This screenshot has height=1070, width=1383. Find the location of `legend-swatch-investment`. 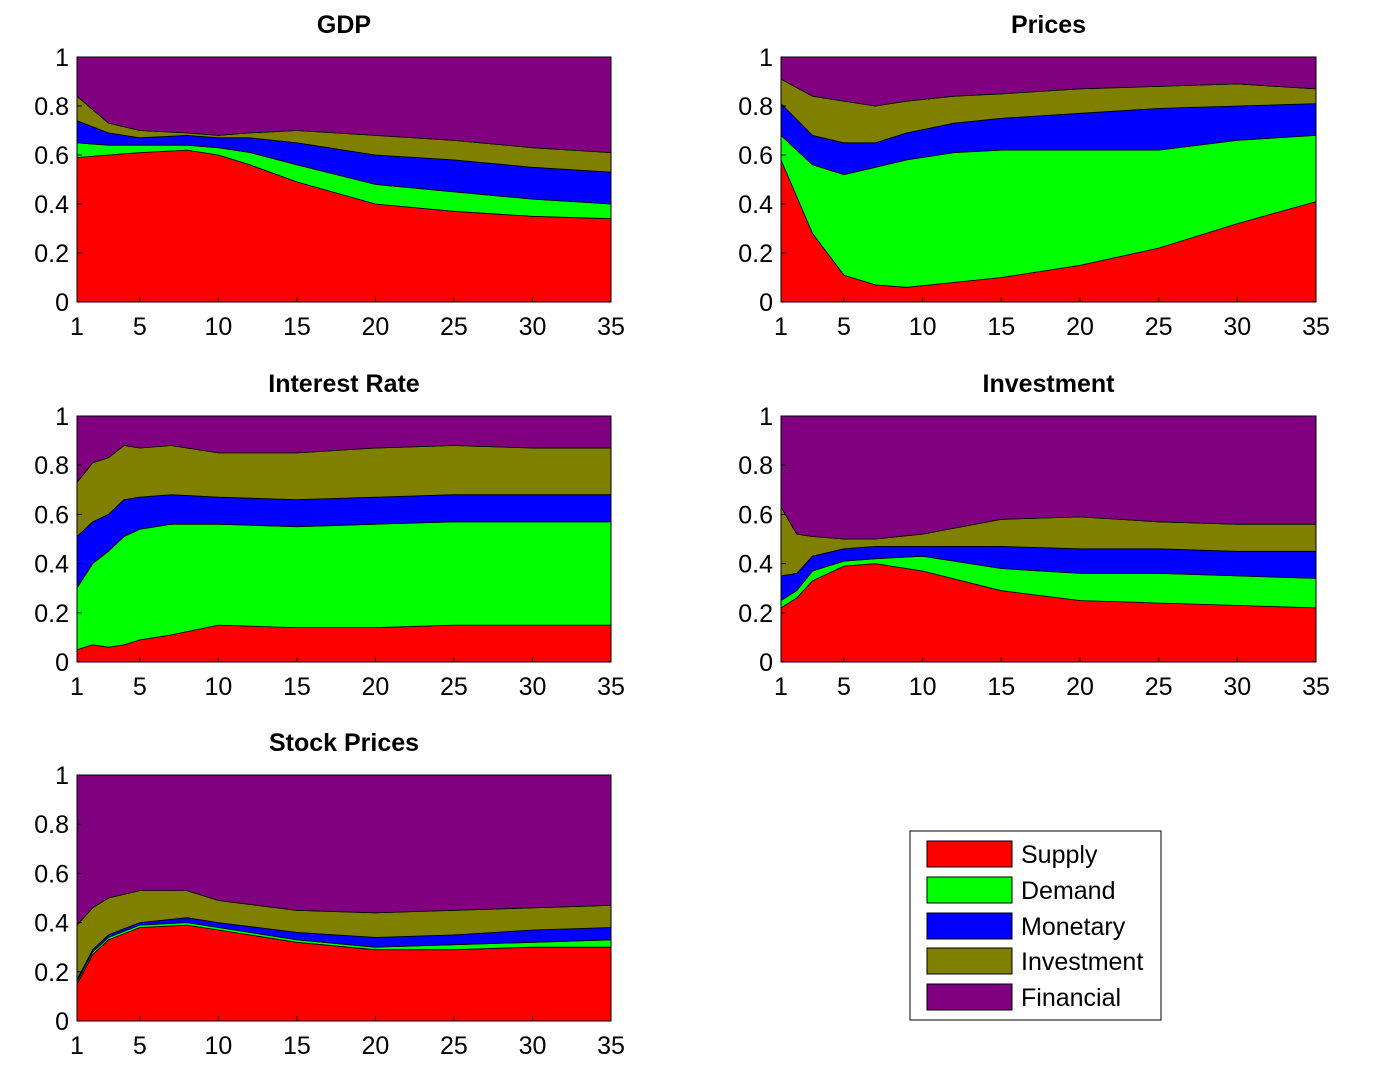

legend-swatch-investment is located at coordinates (969, 961).